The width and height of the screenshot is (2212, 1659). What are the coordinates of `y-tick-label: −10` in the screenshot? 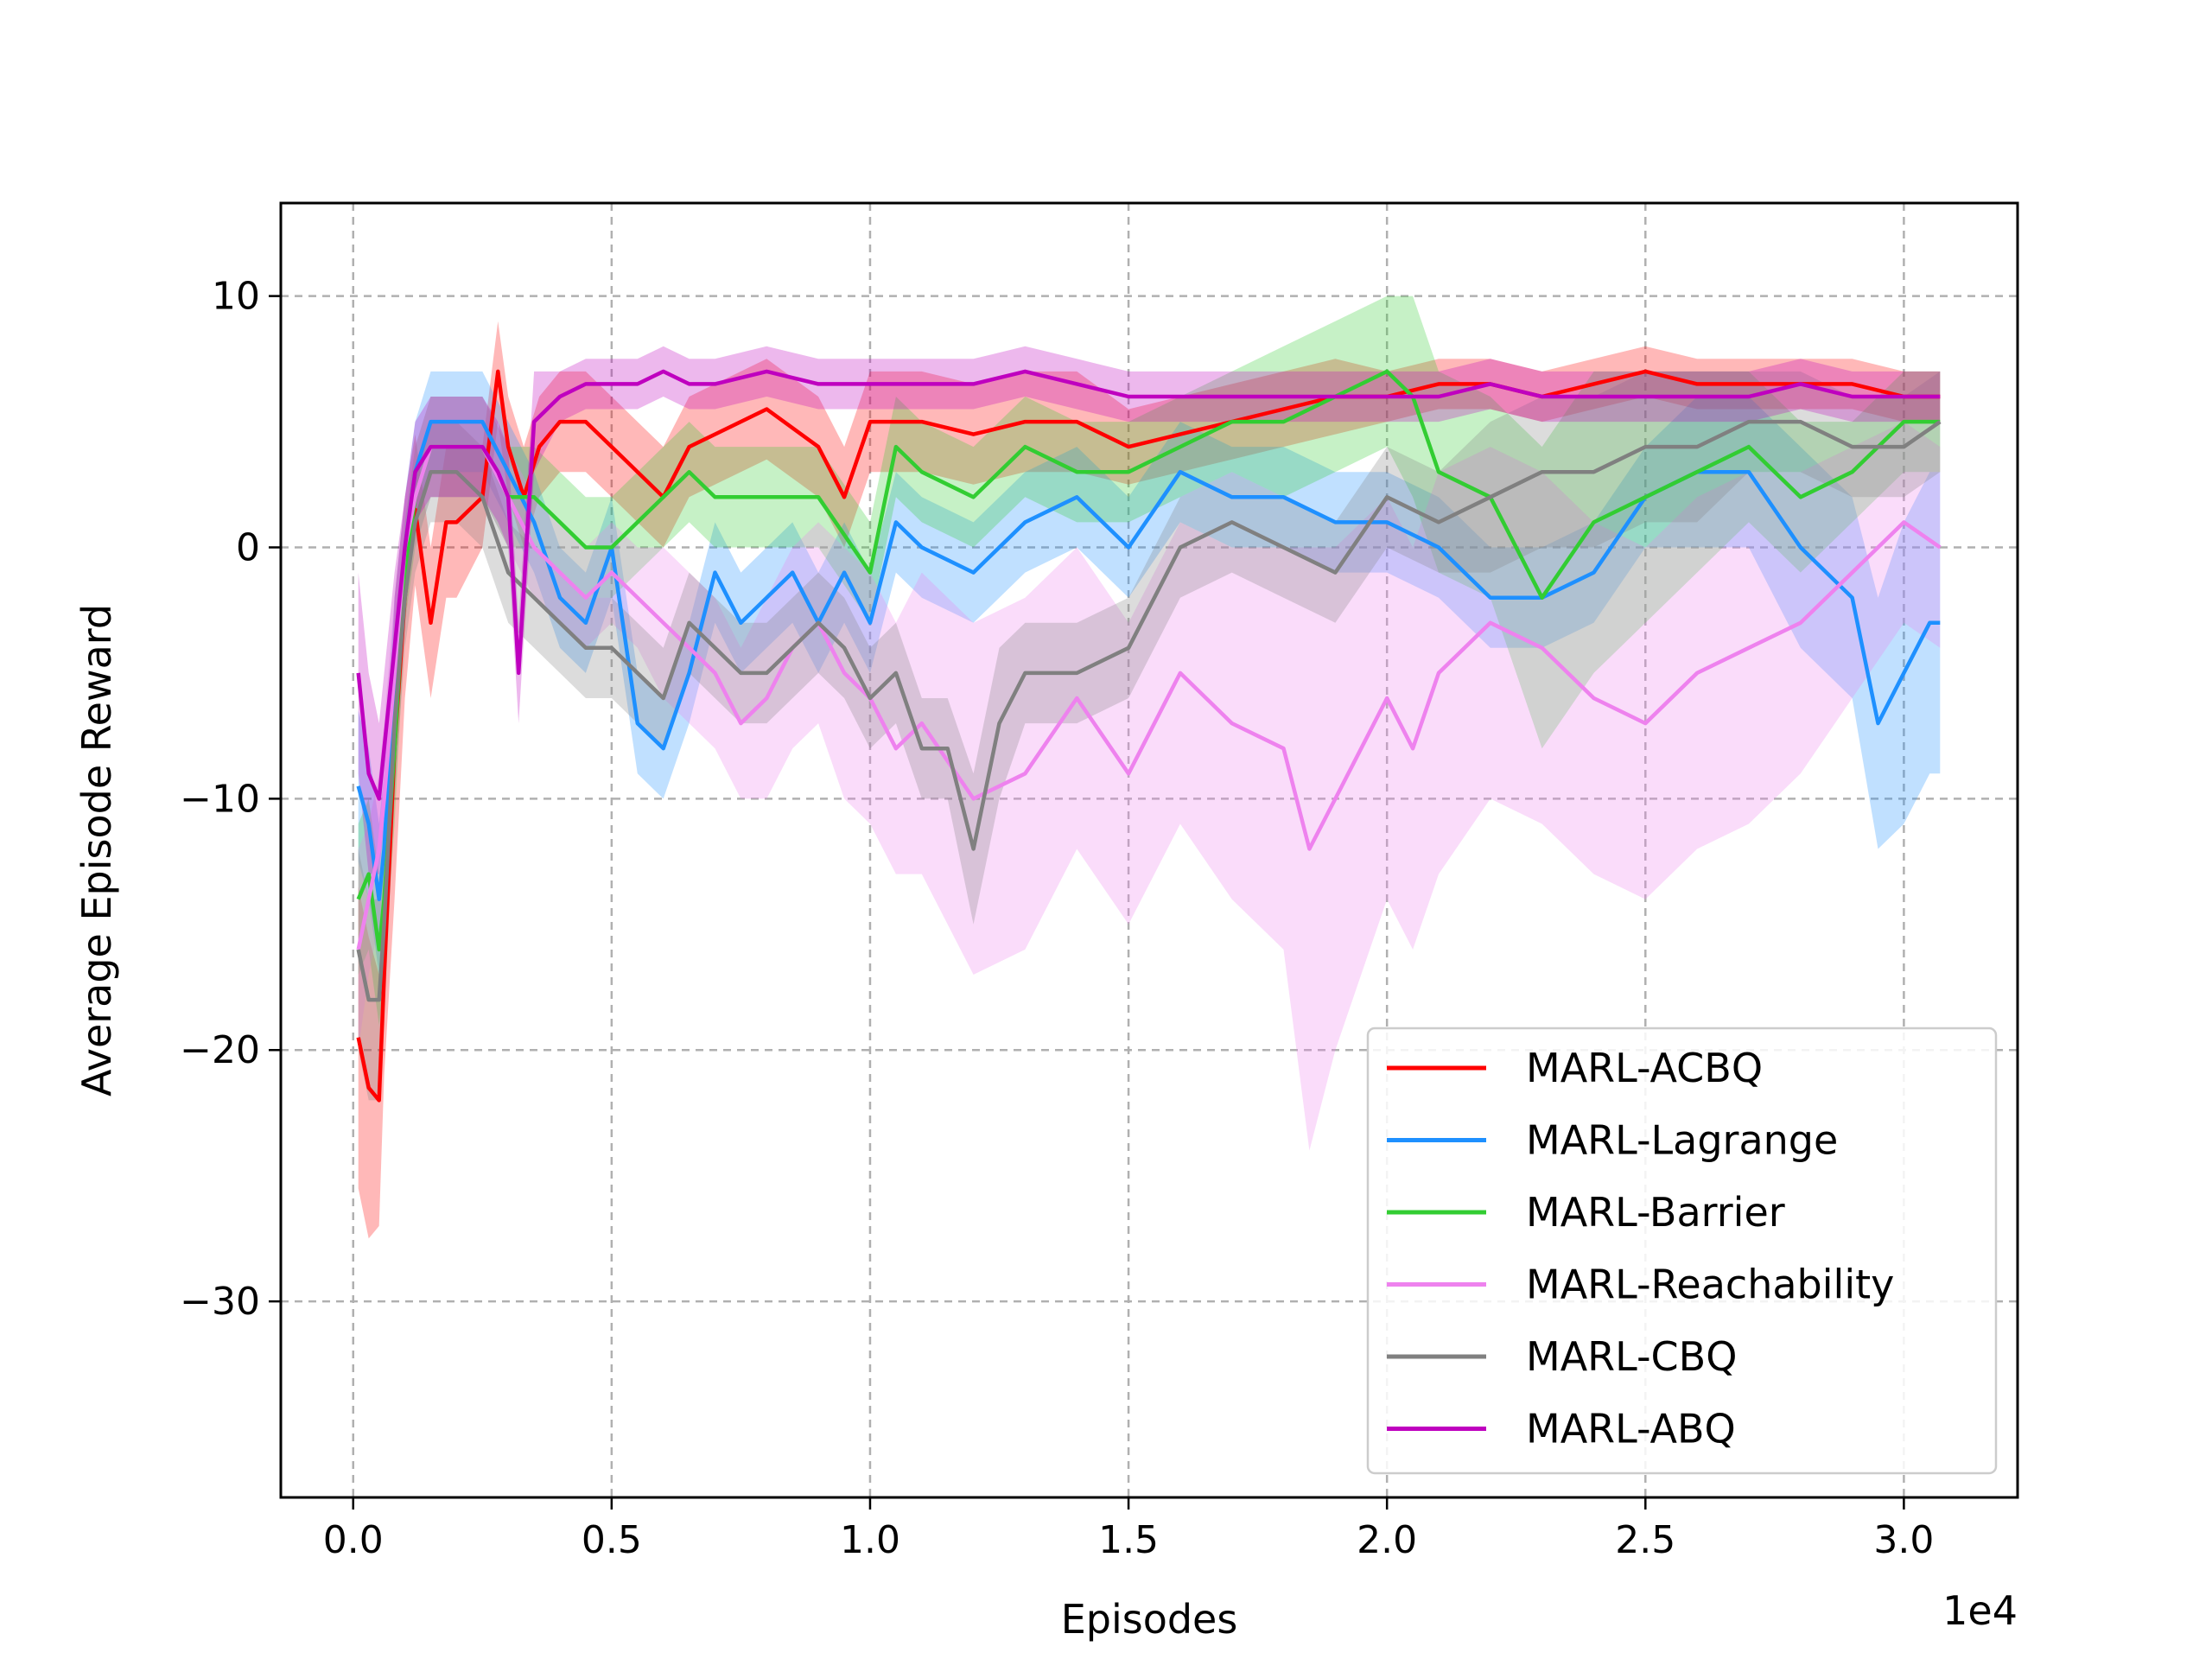 It's located at (220, 799).